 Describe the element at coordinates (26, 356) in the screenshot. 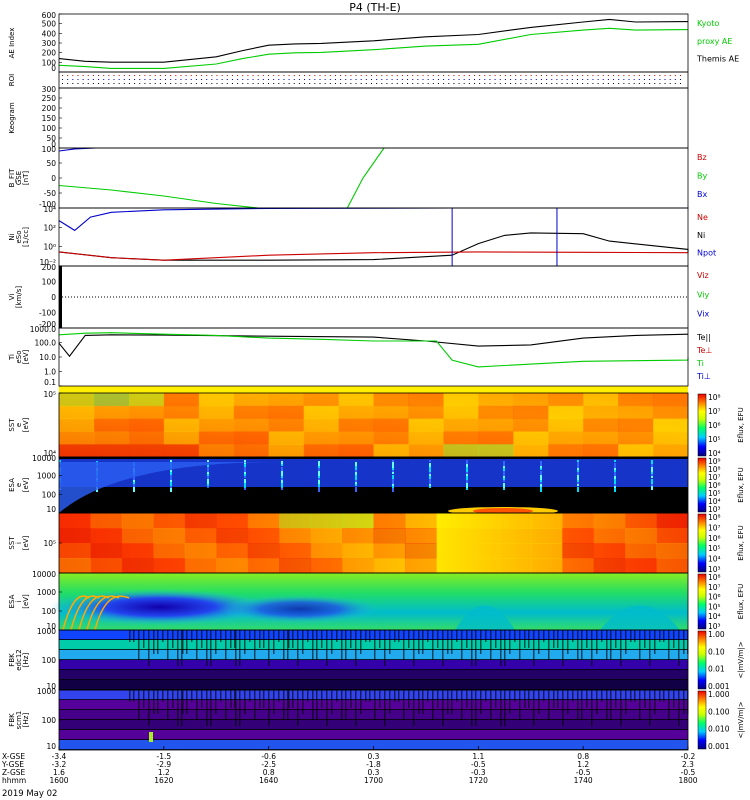

I see `ylabel-line: [eV]` at that location.